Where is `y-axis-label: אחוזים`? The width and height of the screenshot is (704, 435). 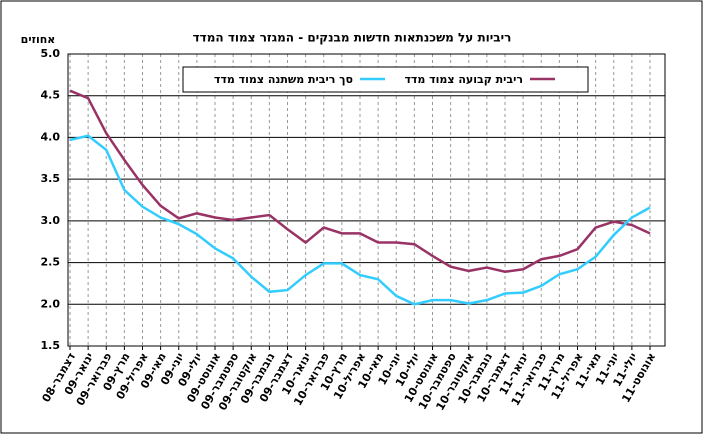 y-axis-label: אחוזים is located at coordinates (38, 39).